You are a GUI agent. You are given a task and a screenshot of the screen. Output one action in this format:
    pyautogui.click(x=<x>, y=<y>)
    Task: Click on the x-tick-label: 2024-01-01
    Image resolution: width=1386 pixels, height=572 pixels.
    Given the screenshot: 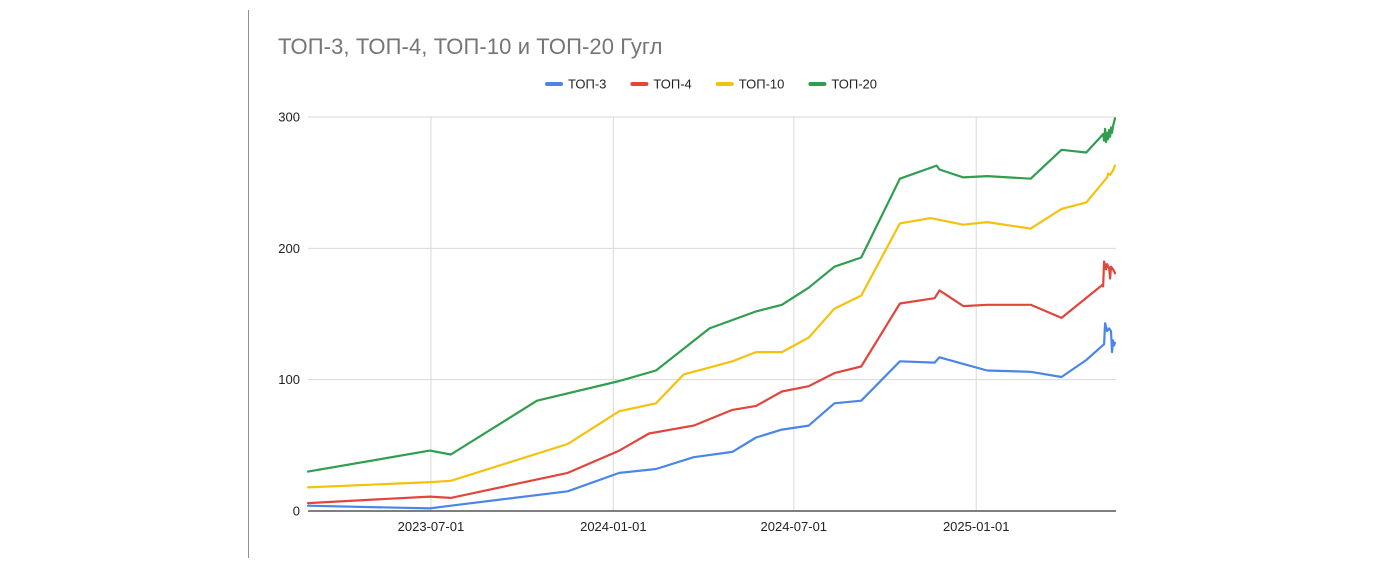 What is the action you would take?
    pyautogui.click(x=613, y=526)
    